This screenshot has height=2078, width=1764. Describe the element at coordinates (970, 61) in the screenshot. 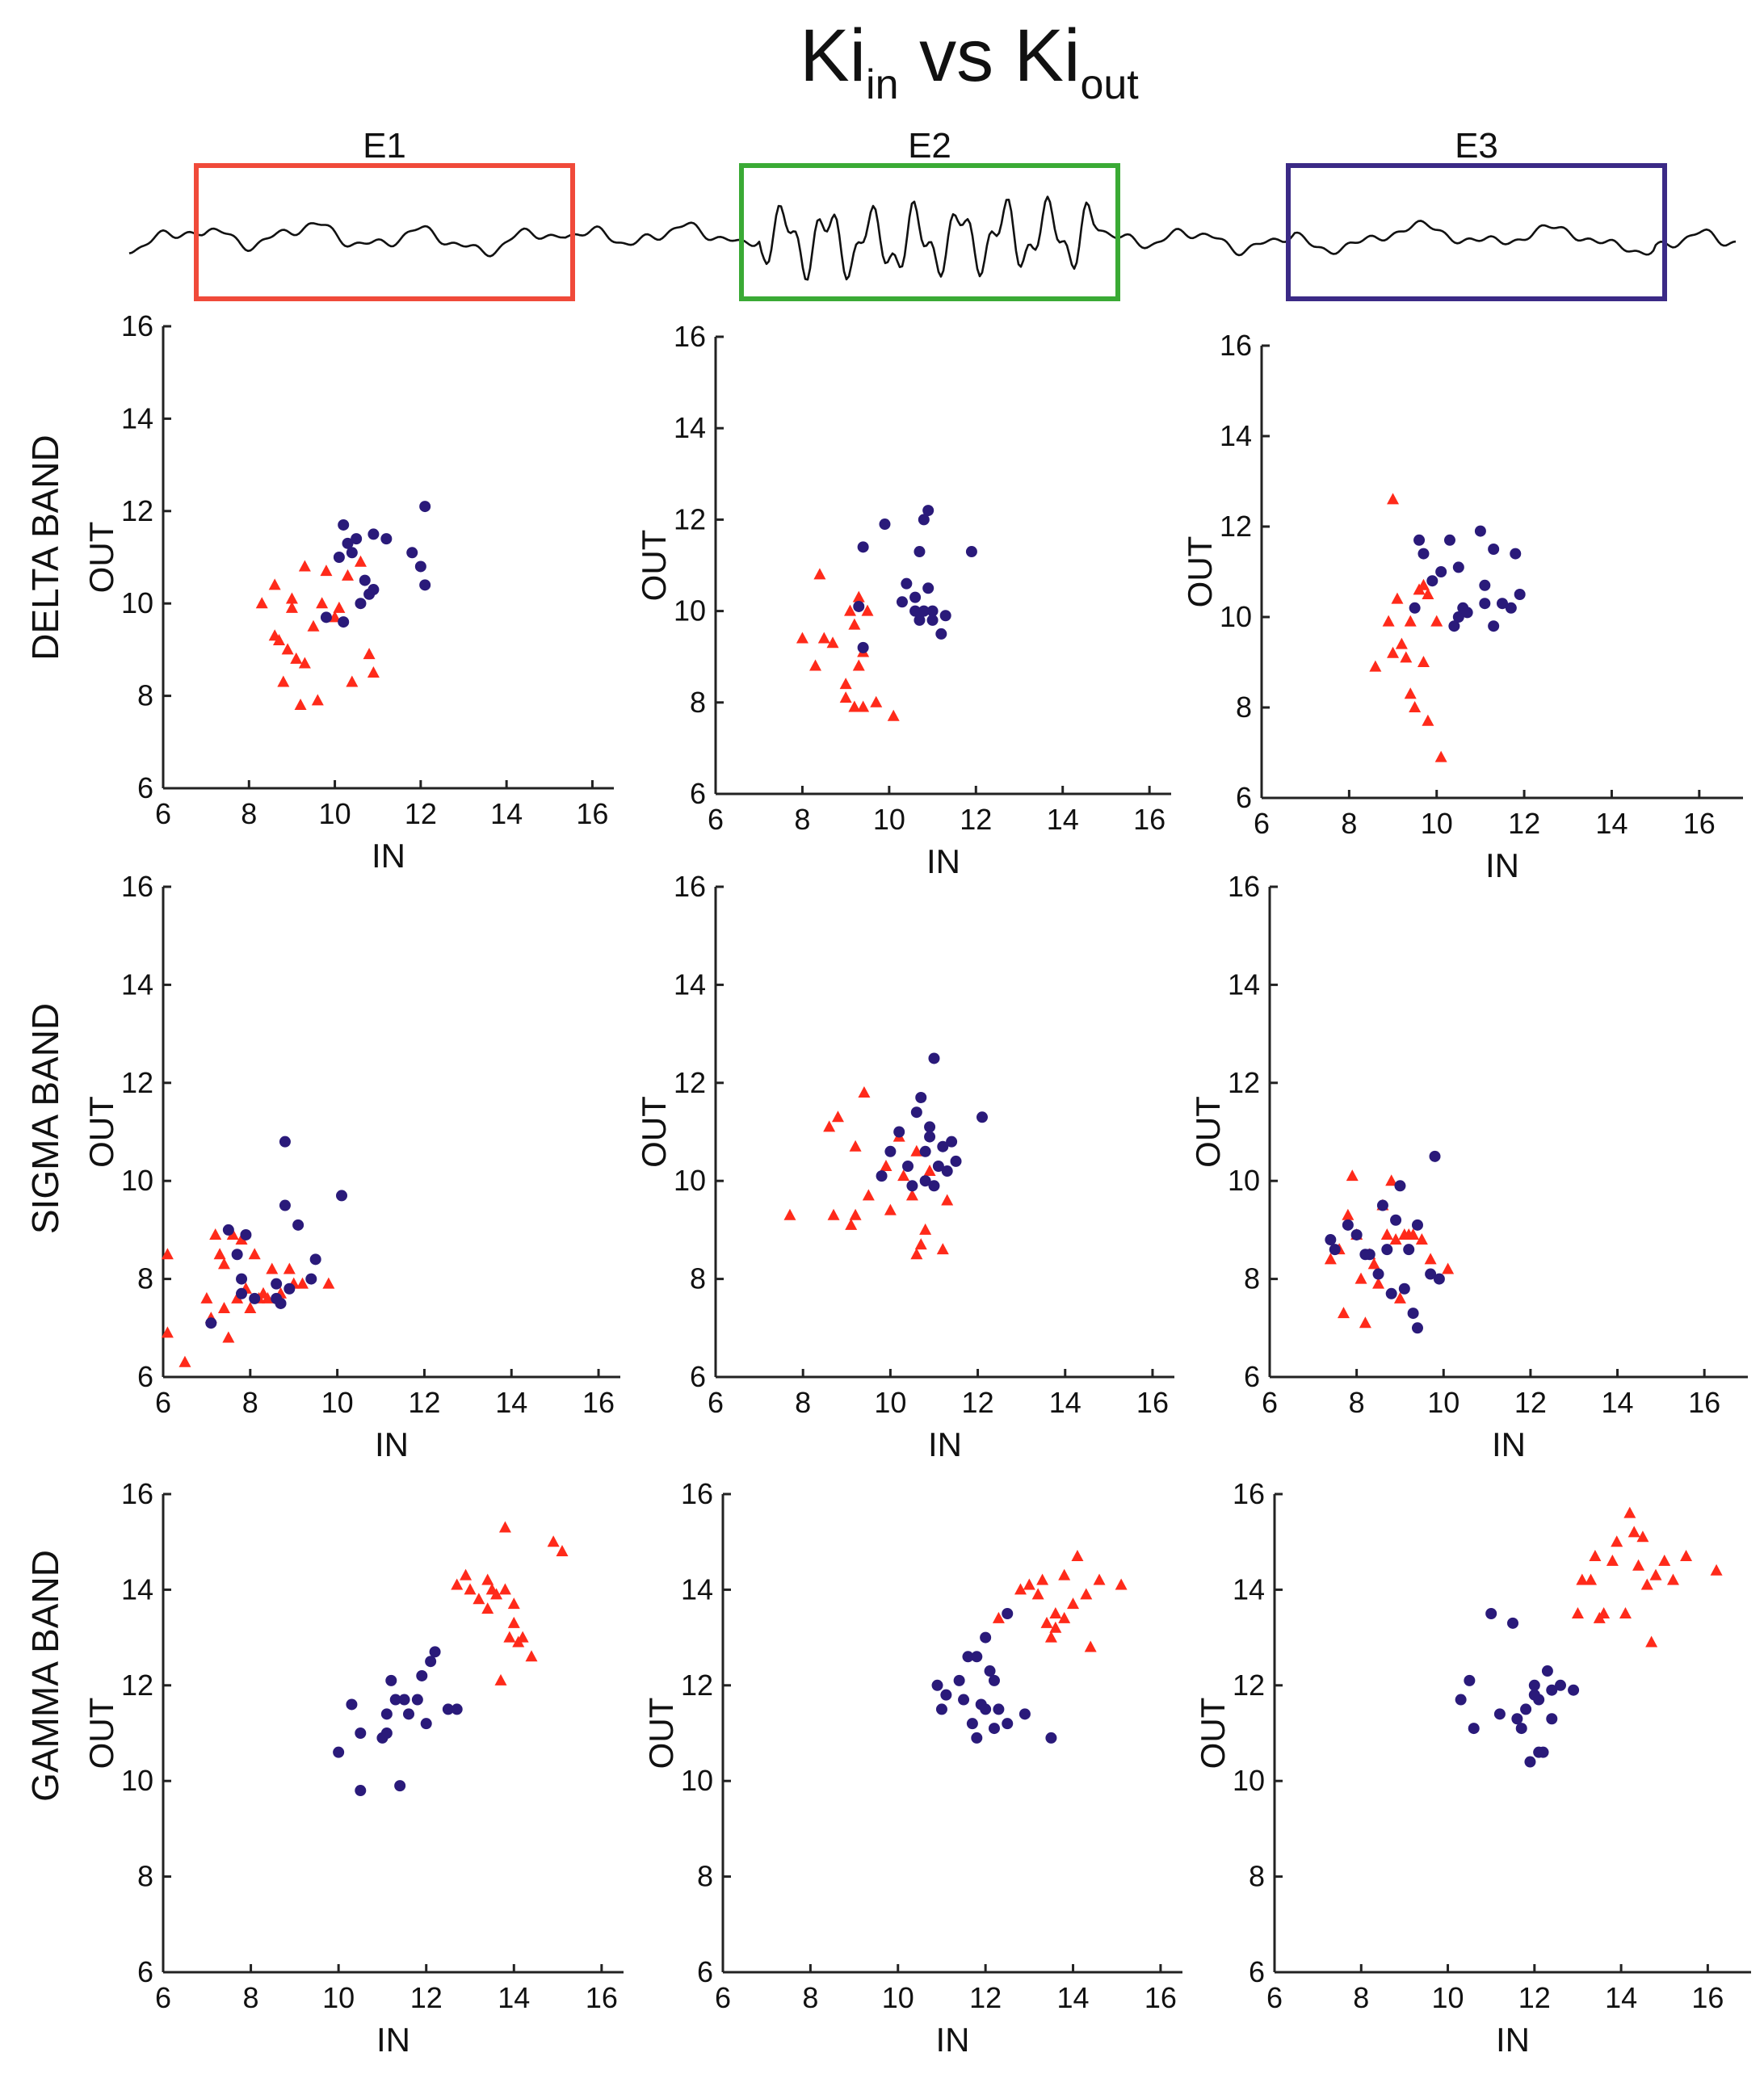

I see `svg-text: Kiin vs Kiout` at that location.